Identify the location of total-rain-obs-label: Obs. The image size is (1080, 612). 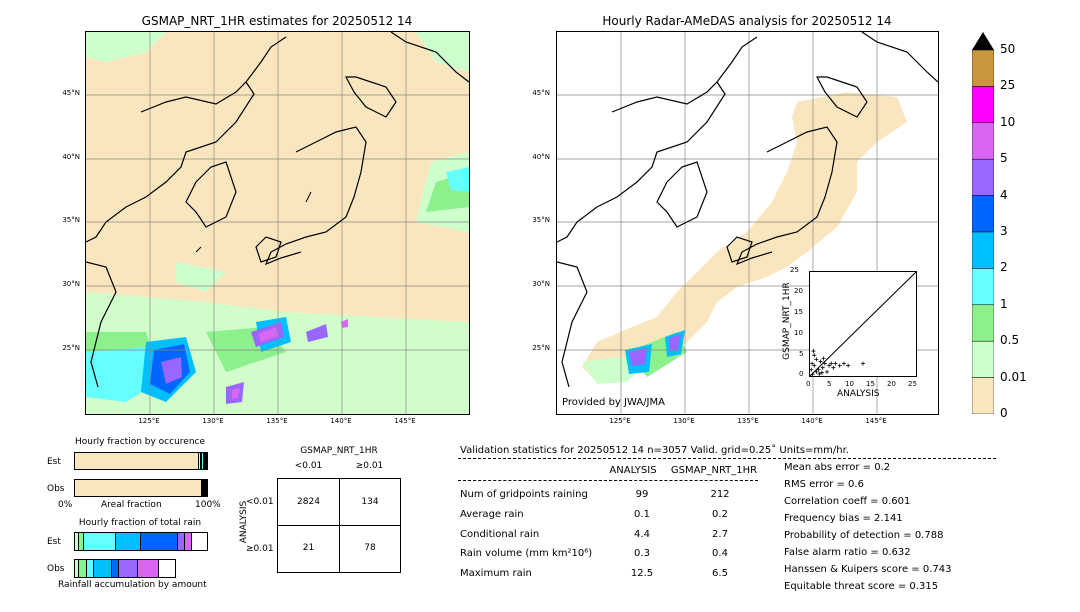
(56, 569).